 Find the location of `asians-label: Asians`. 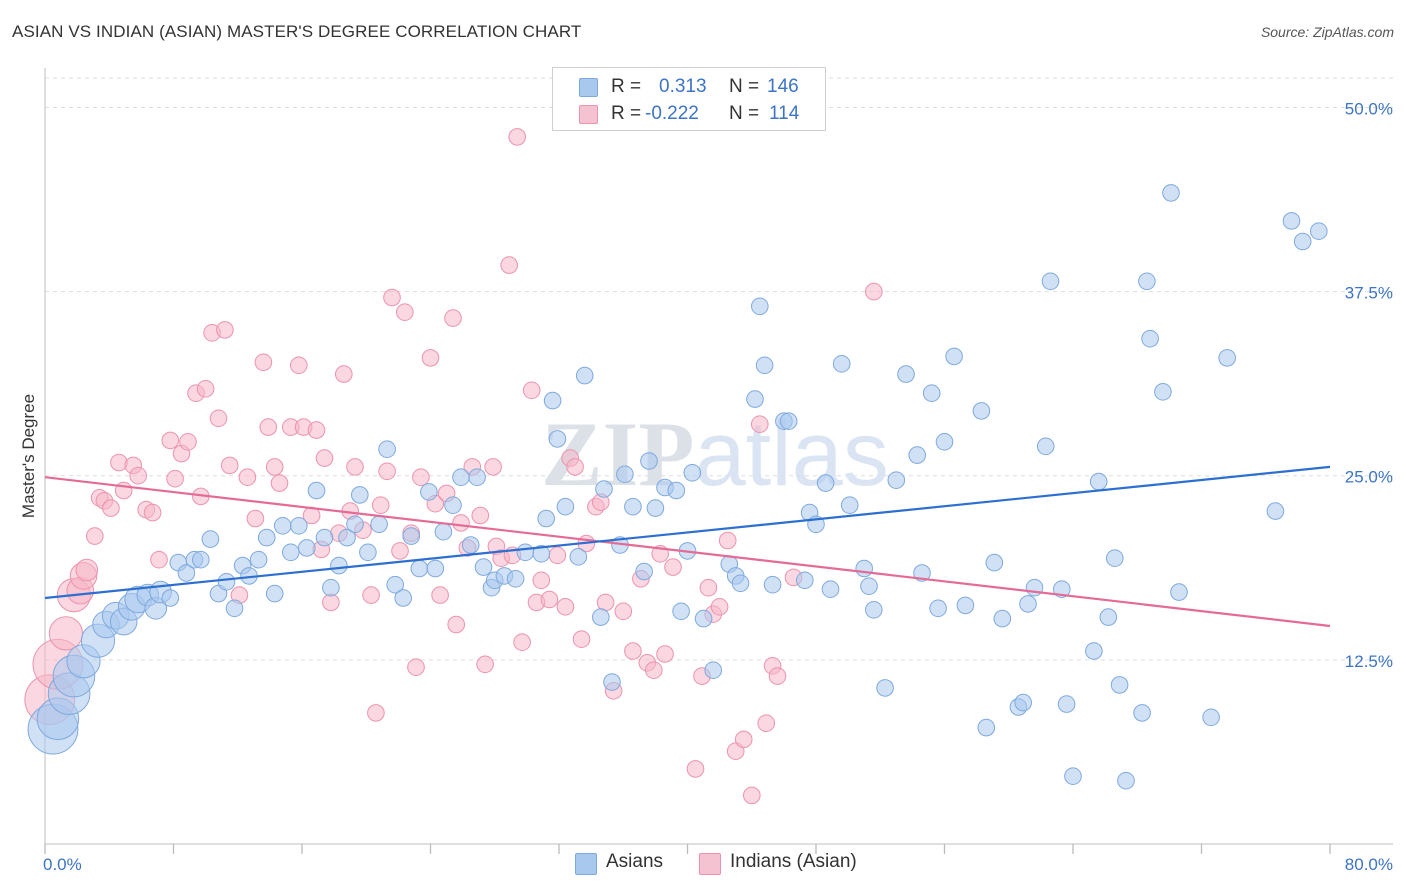

asians-label: Asians is located at coordinates (635, 861).